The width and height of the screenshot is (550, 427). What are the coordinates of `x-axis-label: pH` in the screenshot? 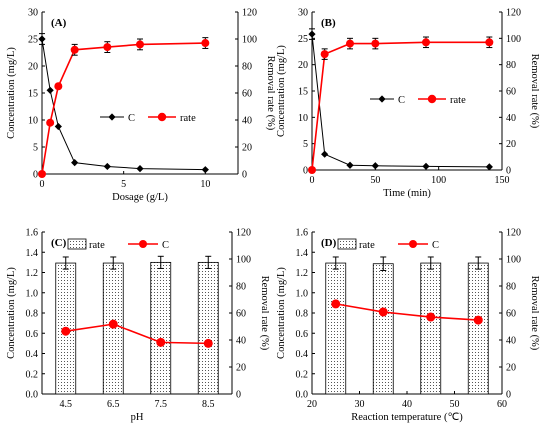 It's located at (137, 417).